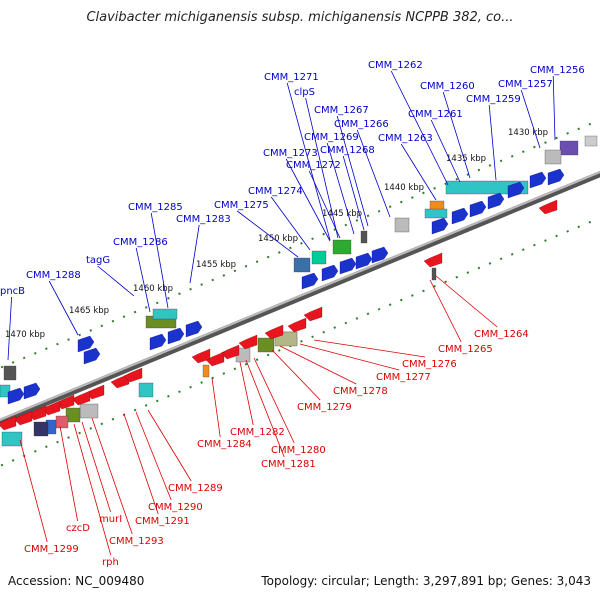 The height and width of the screenshot is (600, 600). Describe the element at coordinates (324, 407) in the screenshot. I see `reverse-gene-label: CMM_1279` at that location.